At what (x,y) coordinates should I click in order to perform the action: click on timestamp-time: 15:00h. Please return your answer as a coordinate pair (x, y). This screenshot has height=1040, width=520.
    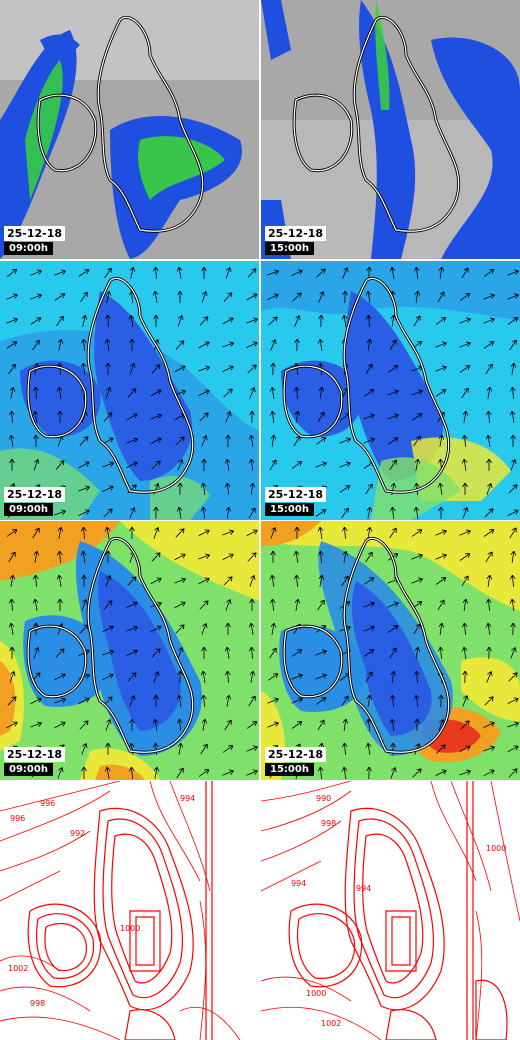
    Looking at the image, I should click on (289, 769).